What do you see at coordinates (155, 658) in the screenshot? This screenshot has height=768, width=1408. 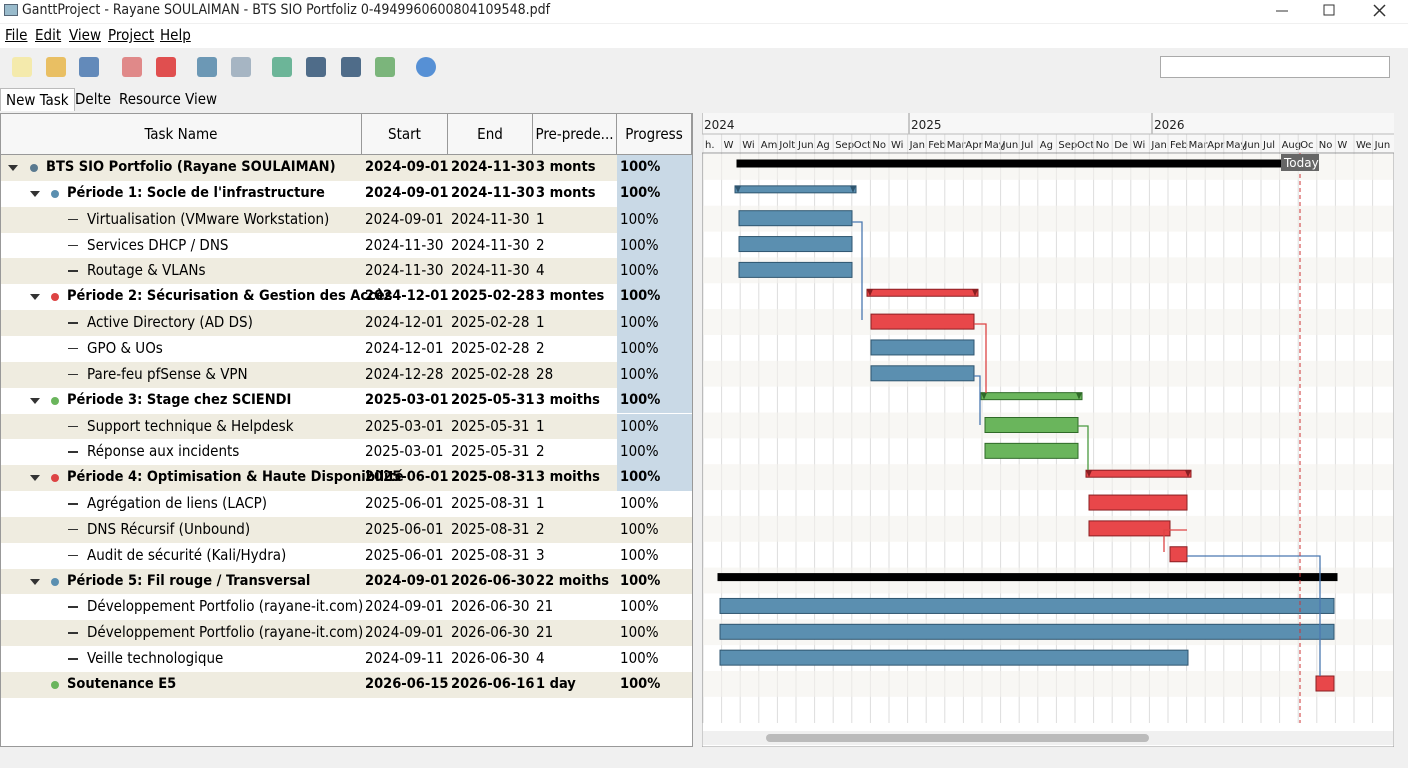 I see `cell: Veille technologique` at bounding box center [155, 658].